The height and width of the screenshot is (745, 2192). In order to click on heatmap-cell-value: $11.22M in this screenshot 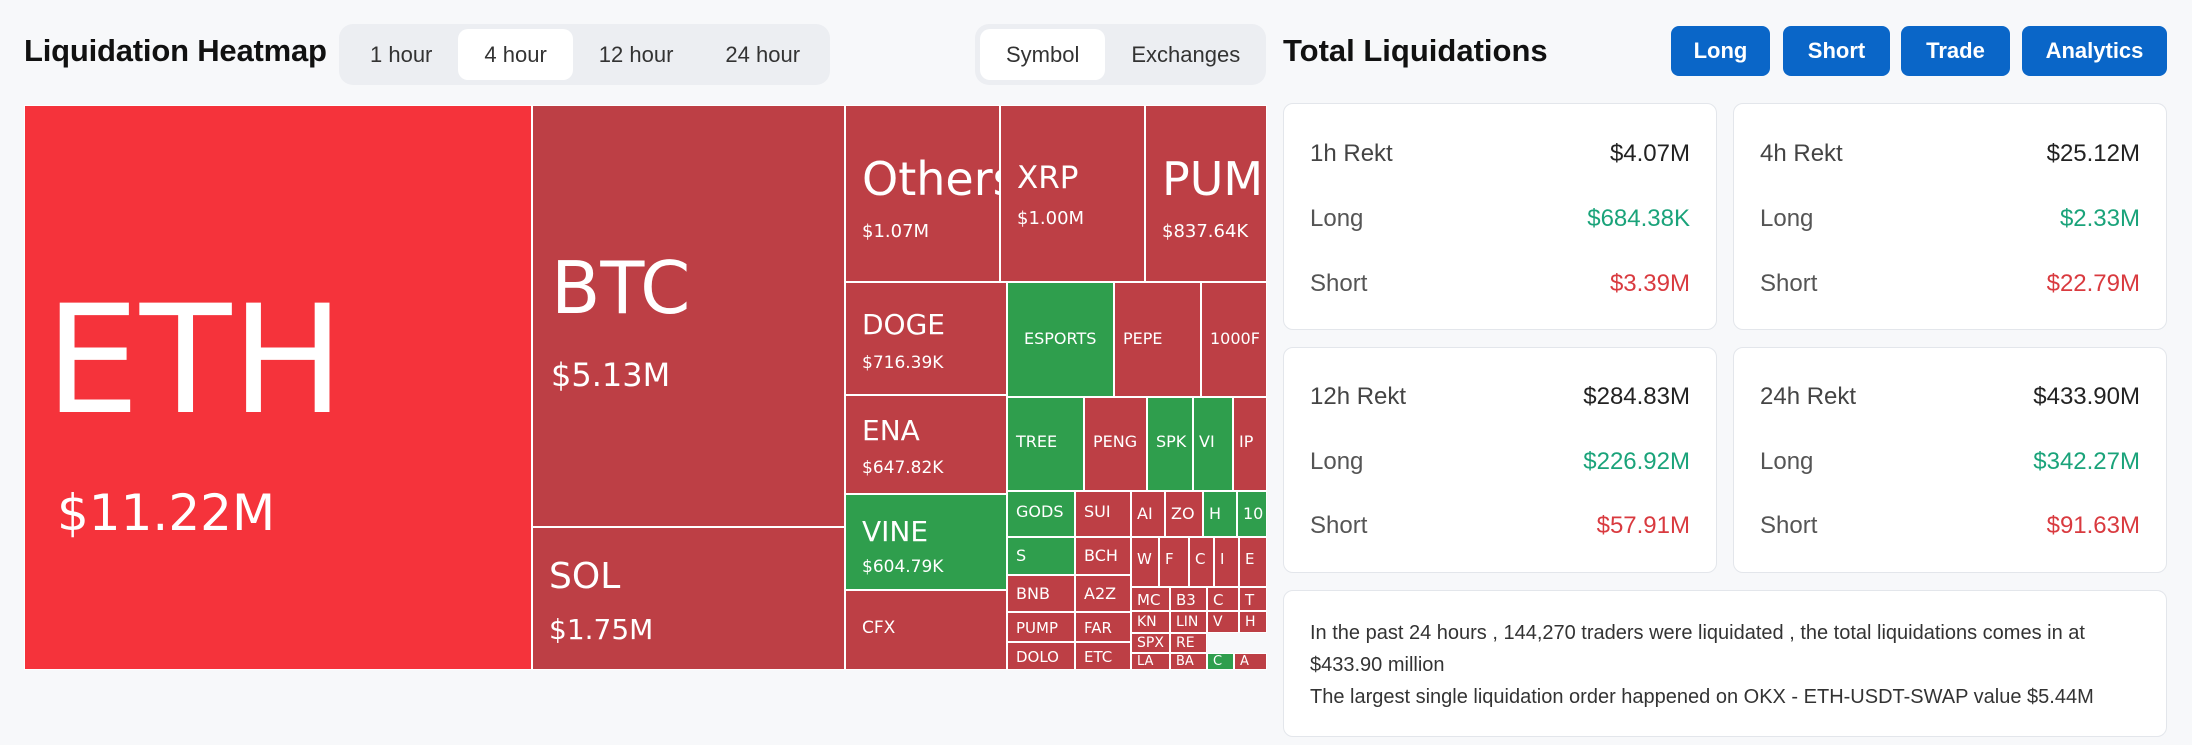, I will do `click(166, 513)`.